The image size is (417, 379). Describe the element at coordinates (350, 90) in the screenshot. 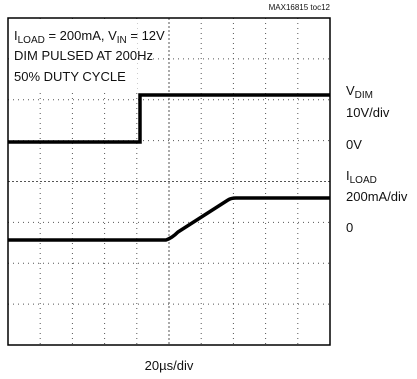

I see `text-part: V` at that location.